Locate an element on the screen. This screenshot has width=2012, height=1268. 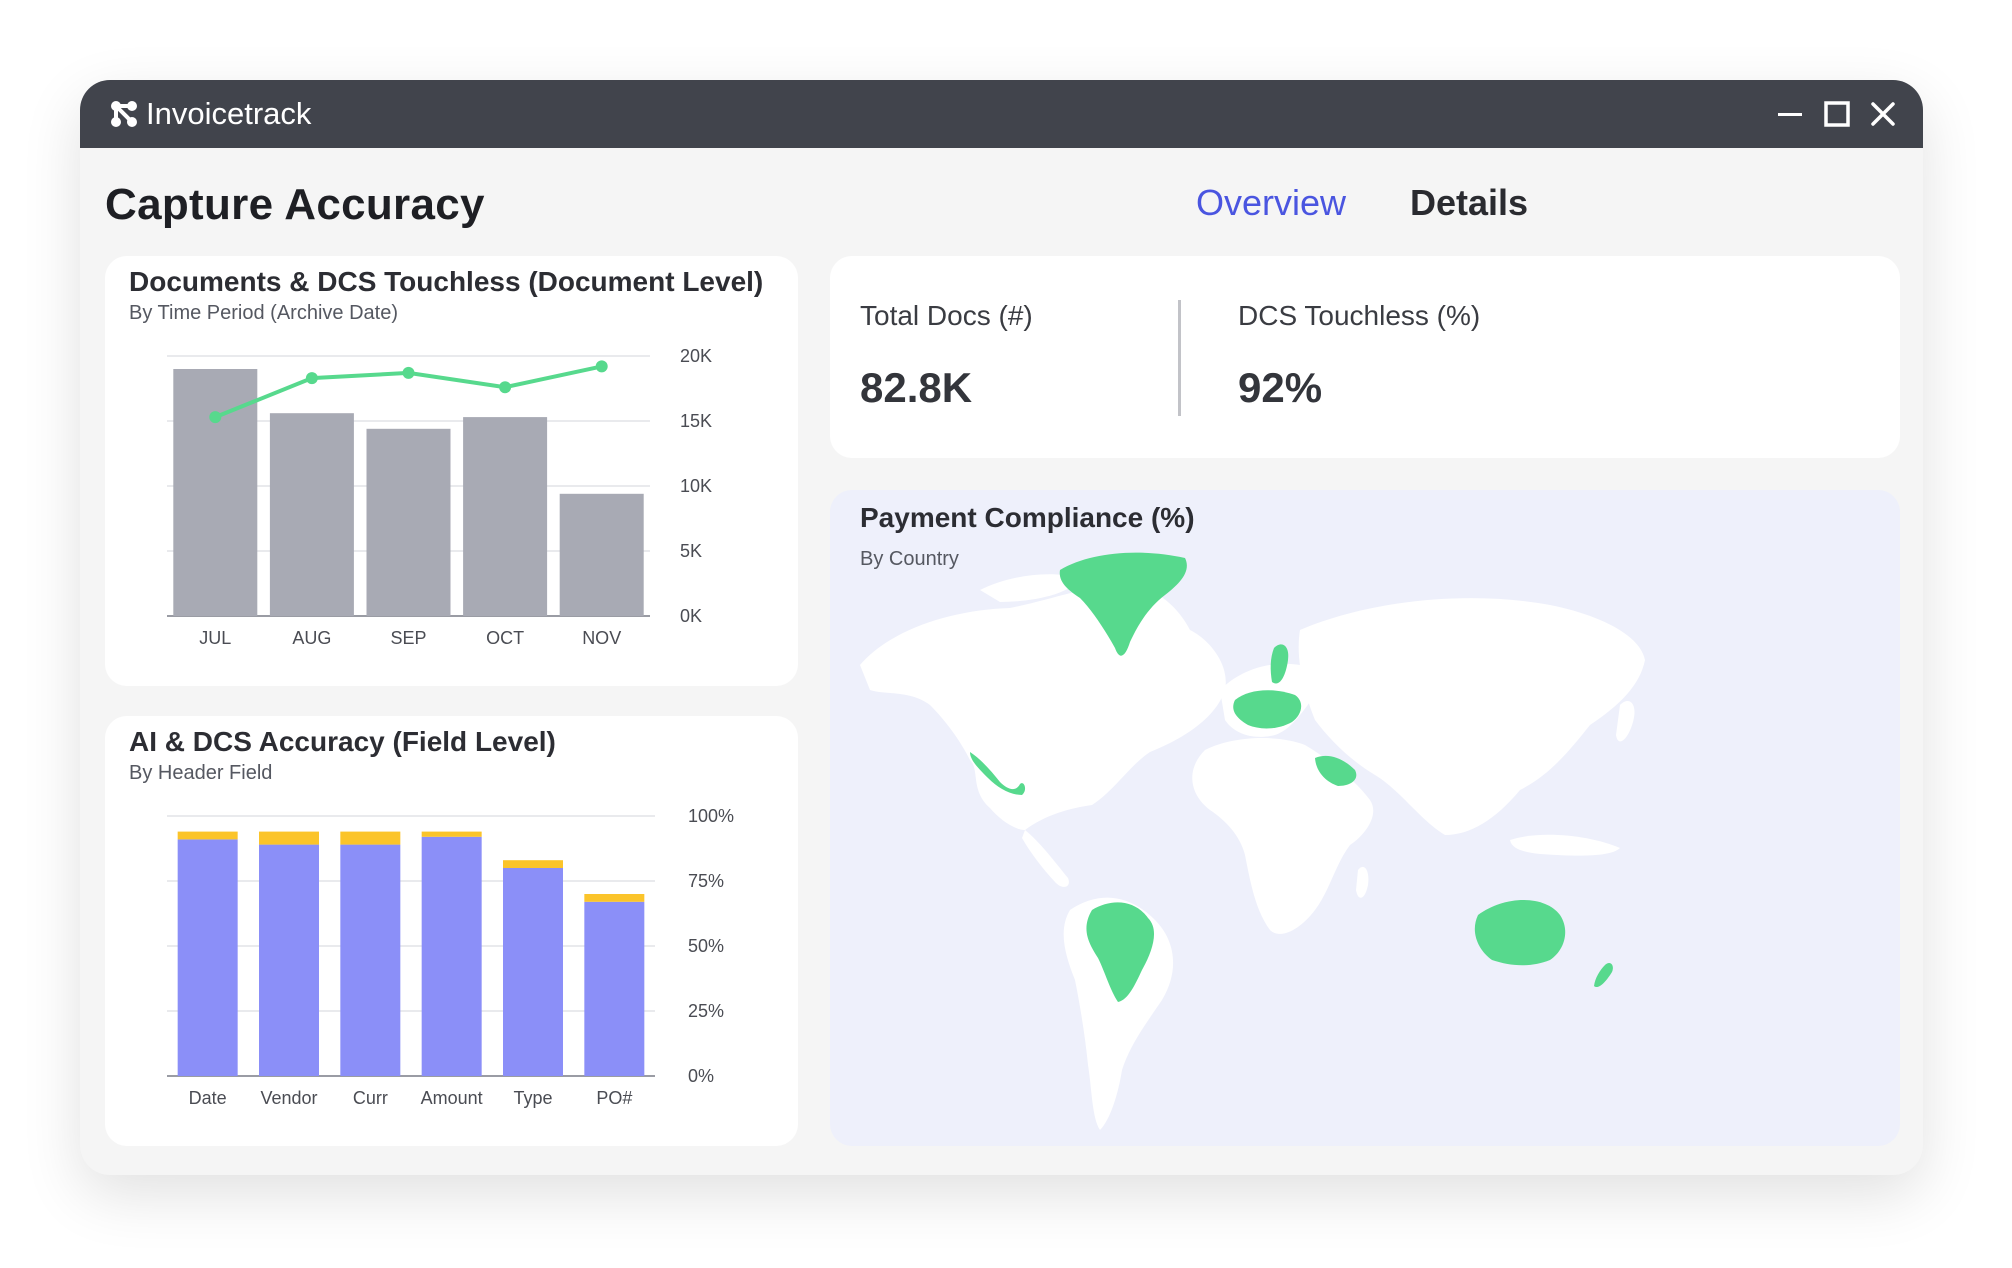
uk-shape is located at coordinates (1216, 683).